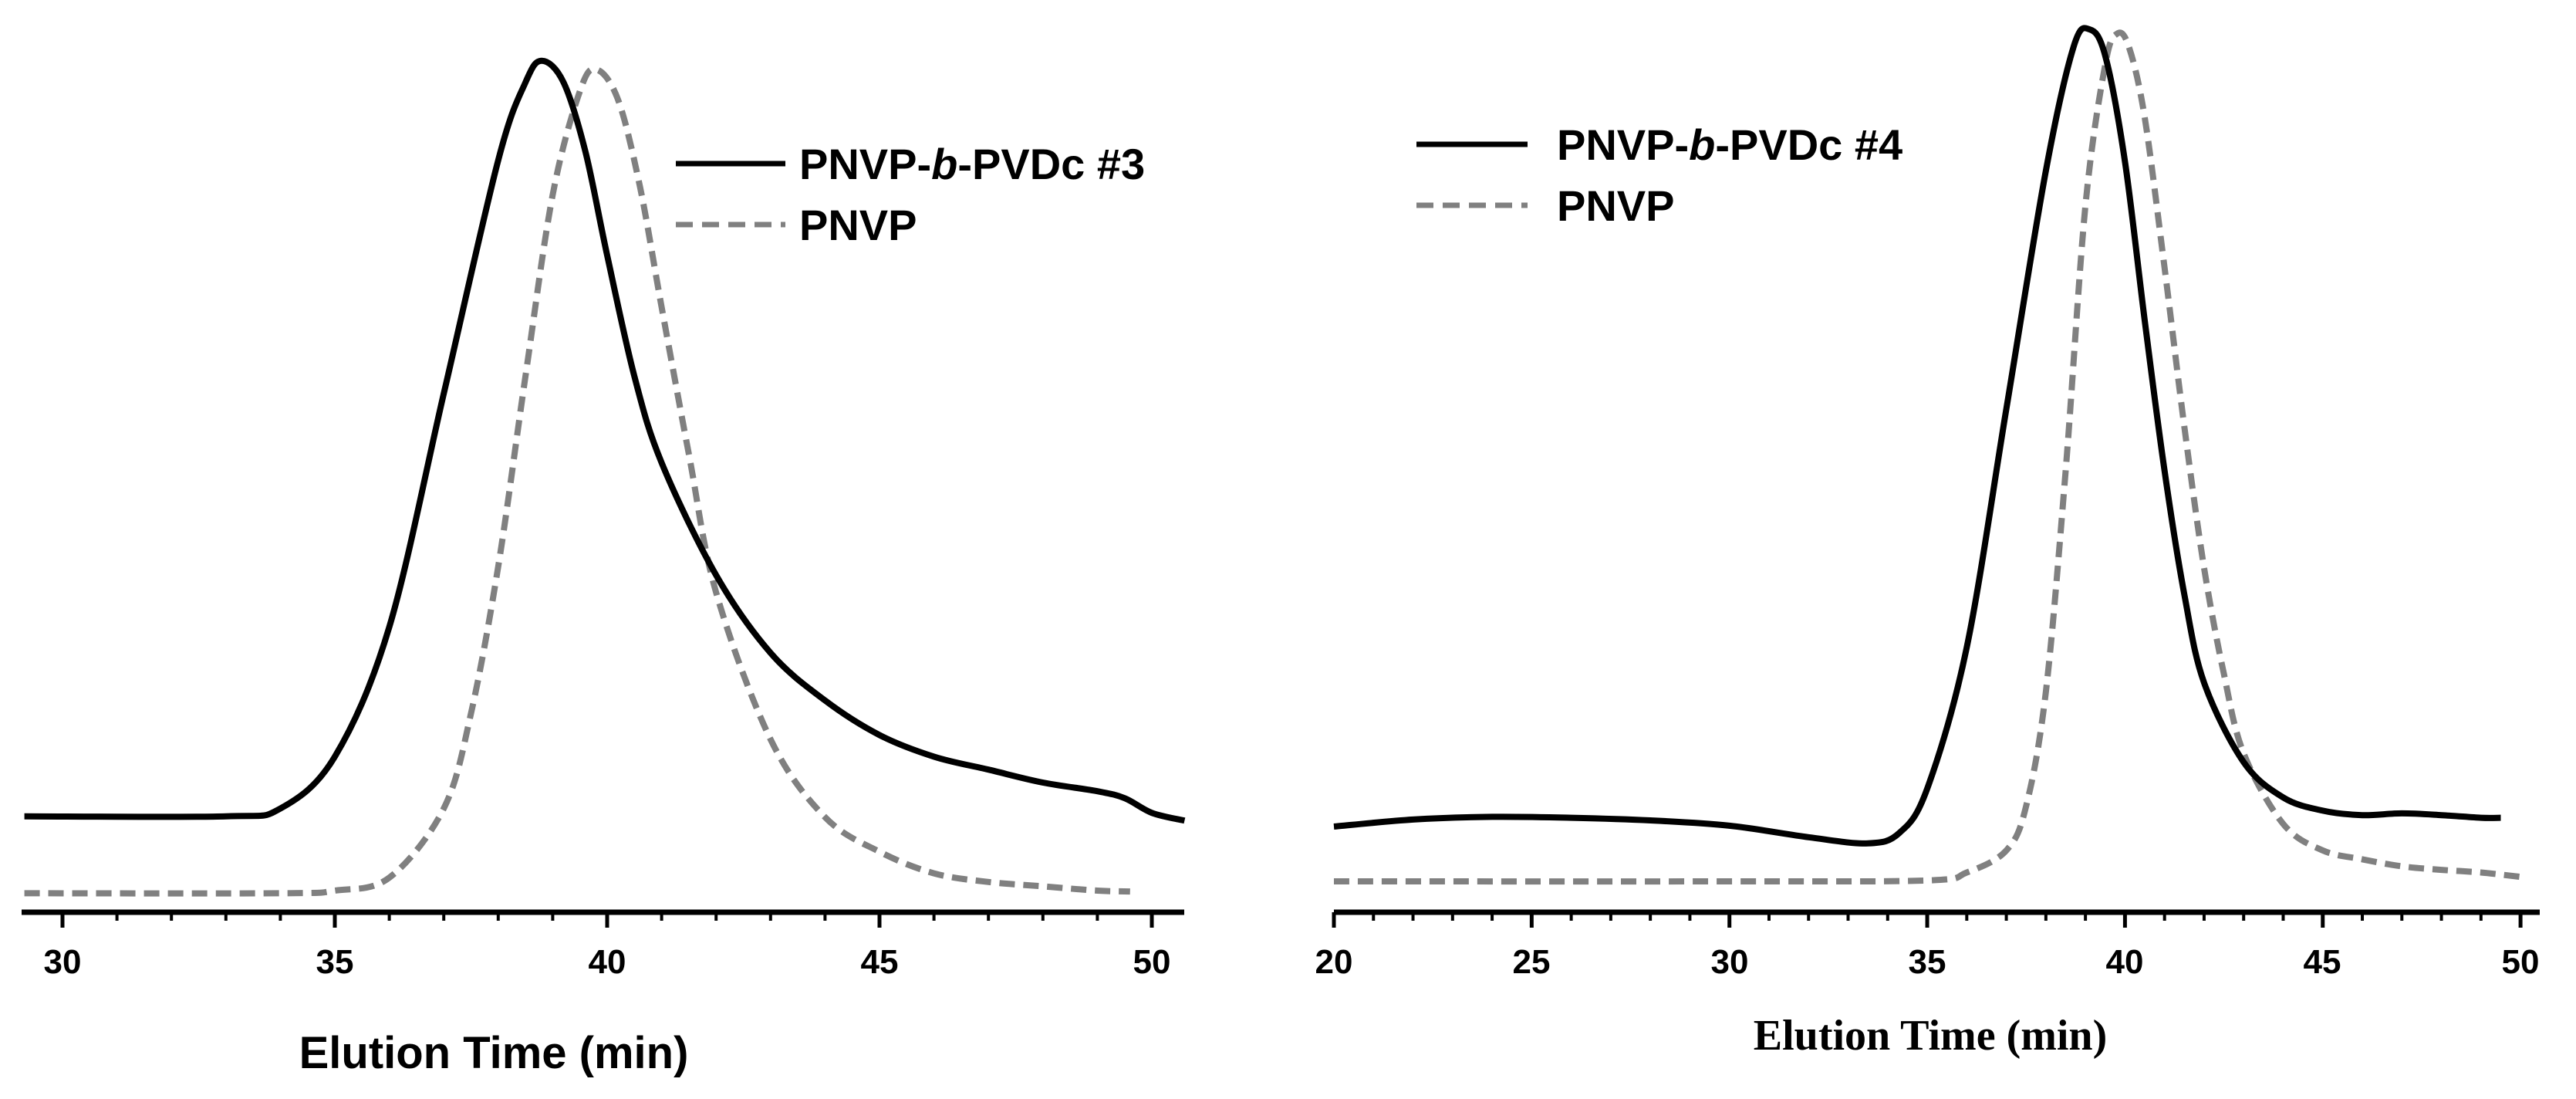  What do you see at coordinates (2125, 962) in the screenshot?
I see `right-tick-label-40: 40` at bounding box center [2125, 962].